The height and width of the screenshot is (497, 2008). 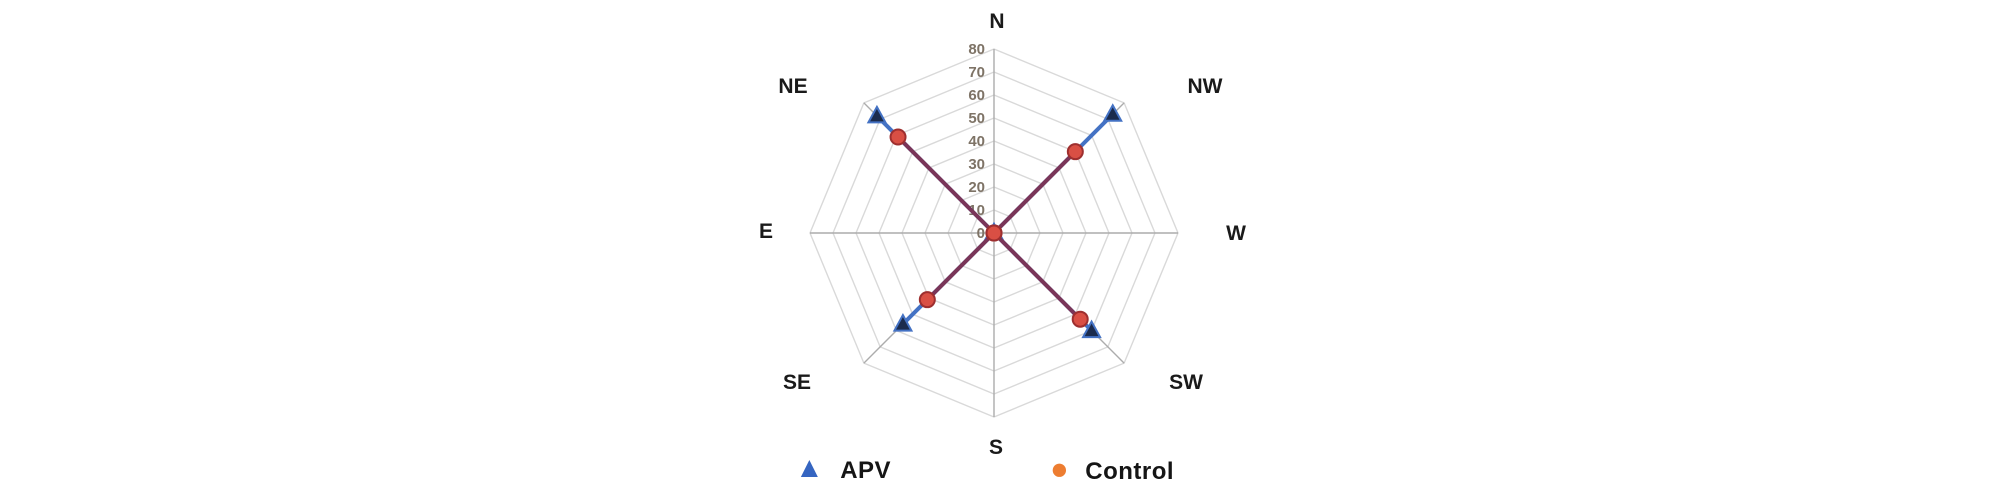 What do you see at coordinates (1091, 329) in the screenshot?
I see `apv-marker-SW` at bounding box center [1091, 329].